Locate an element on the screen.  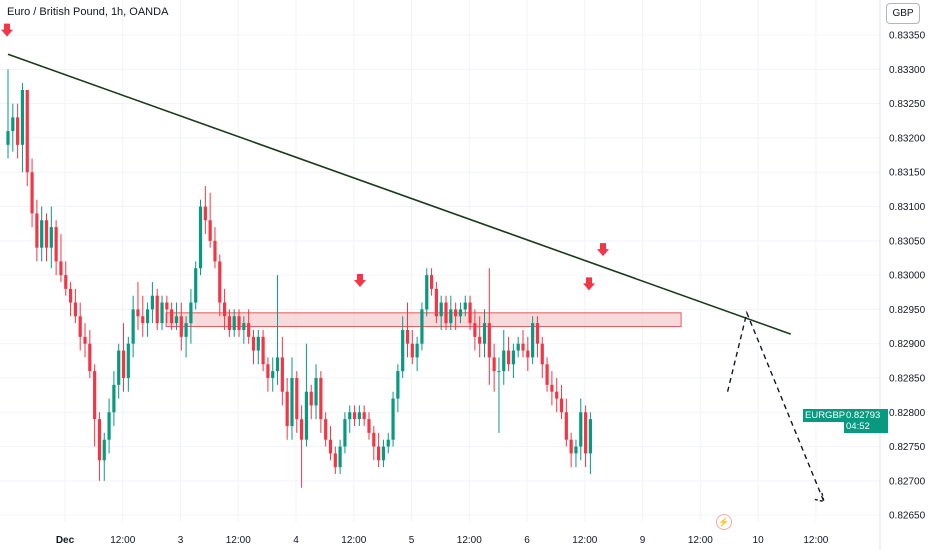
time-tick-label: 9 is located at coordinates (643, 540).